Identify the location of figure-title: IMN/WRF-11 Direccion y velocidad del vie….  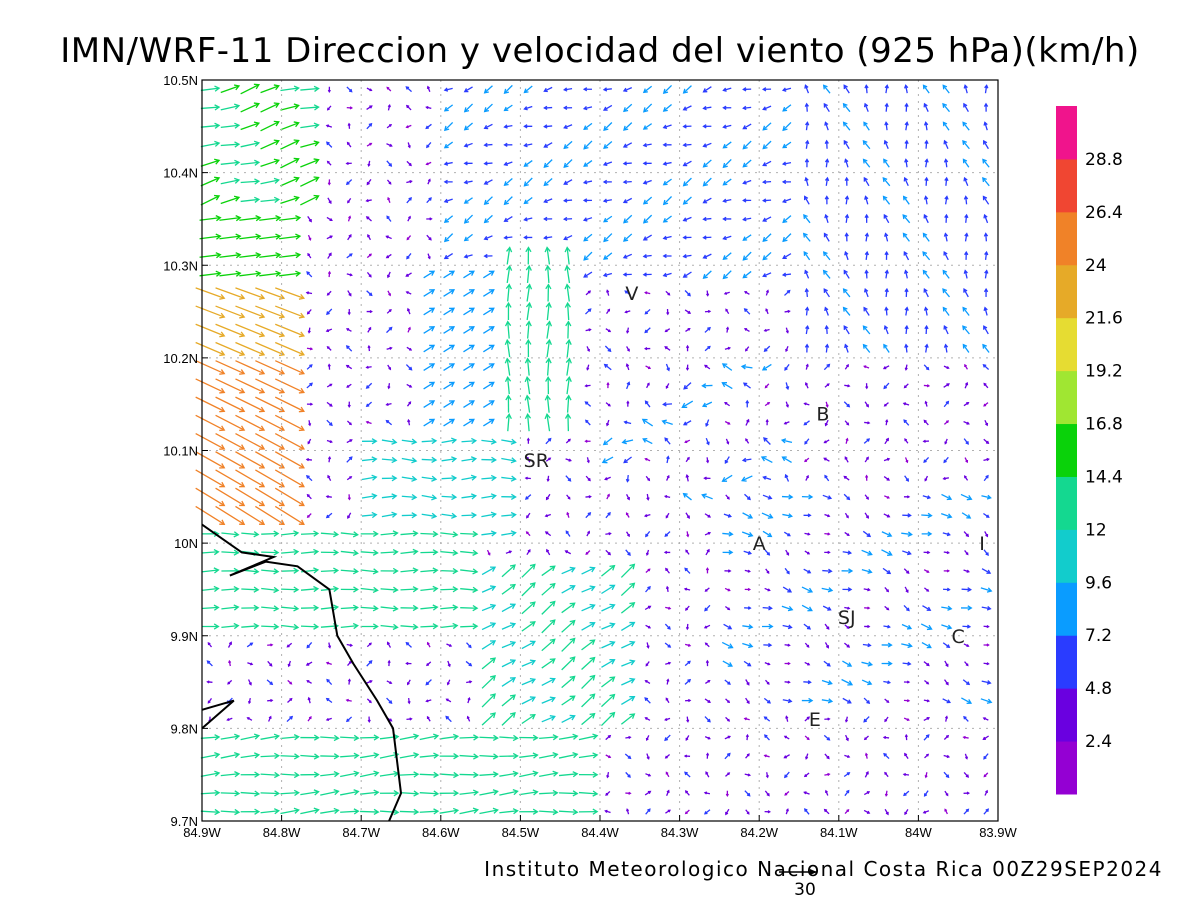
(599, 51).